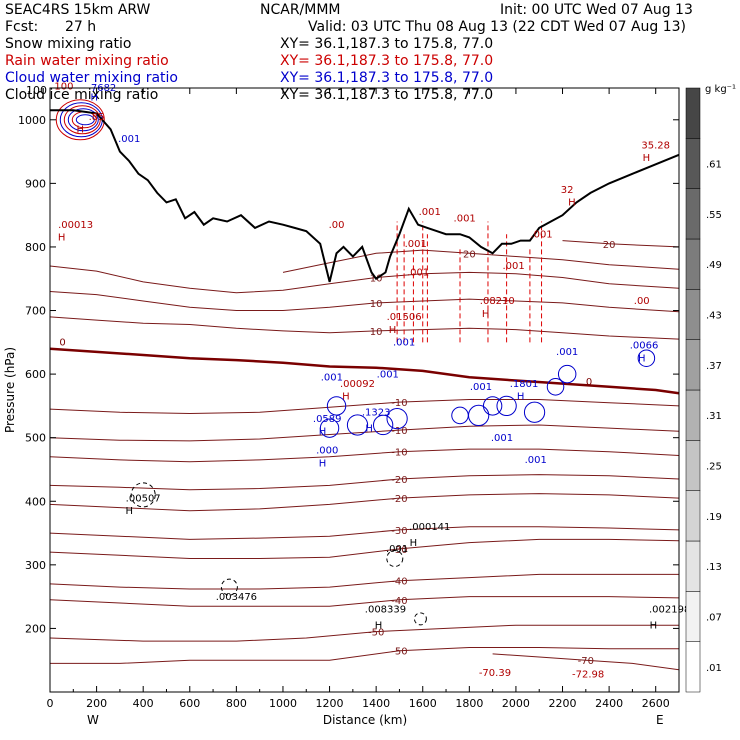 The image size is (740, 740). I want to click on contour-annotation: .00507, so click(143, 498).